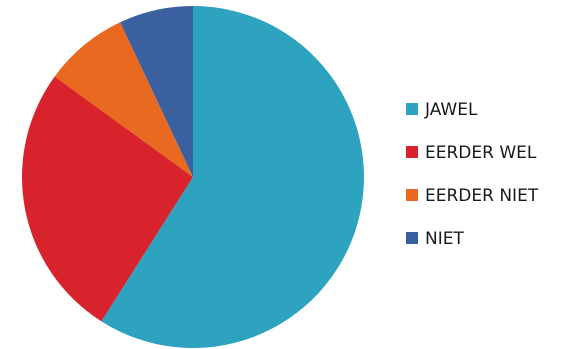 The image size is (569, 349). What do you see at coordinates (156, 91) in the screenshot?
I see `pie-slice-niet` at bounding box center [156, 91].